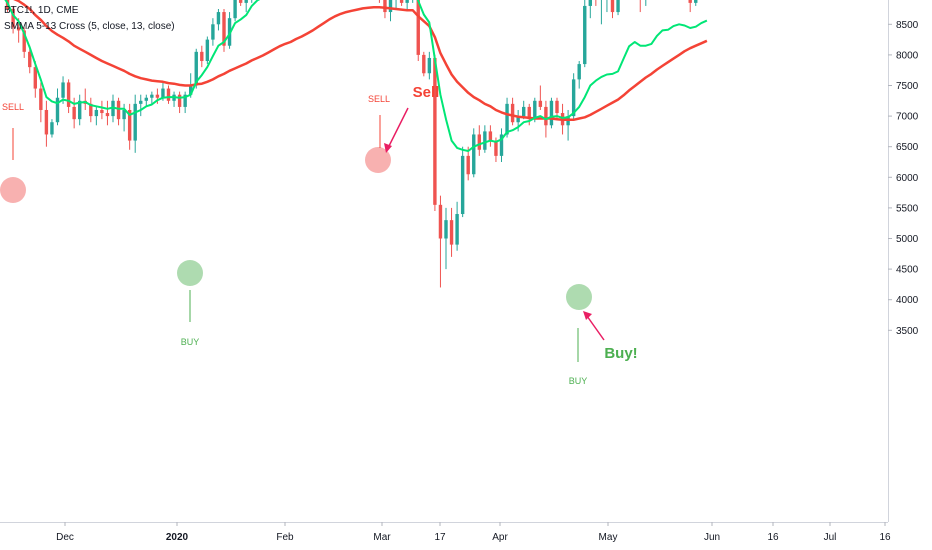 The height and width of the screenshot is (550, 932). Describe the element at coordinates (65, 537) in the screenshot. I see `time-tick-label: Dec` at that location.